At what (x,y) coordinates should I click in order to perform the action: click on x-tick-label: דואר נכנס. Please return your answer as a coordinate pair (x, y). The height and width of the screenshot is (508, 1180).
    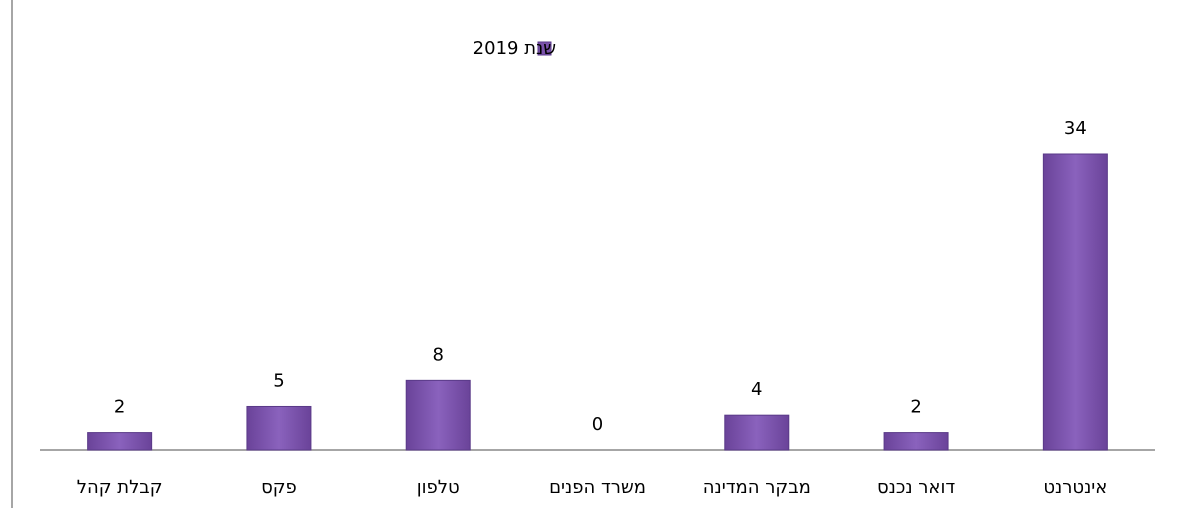
    Looking at the image, I should click on (916, 487).